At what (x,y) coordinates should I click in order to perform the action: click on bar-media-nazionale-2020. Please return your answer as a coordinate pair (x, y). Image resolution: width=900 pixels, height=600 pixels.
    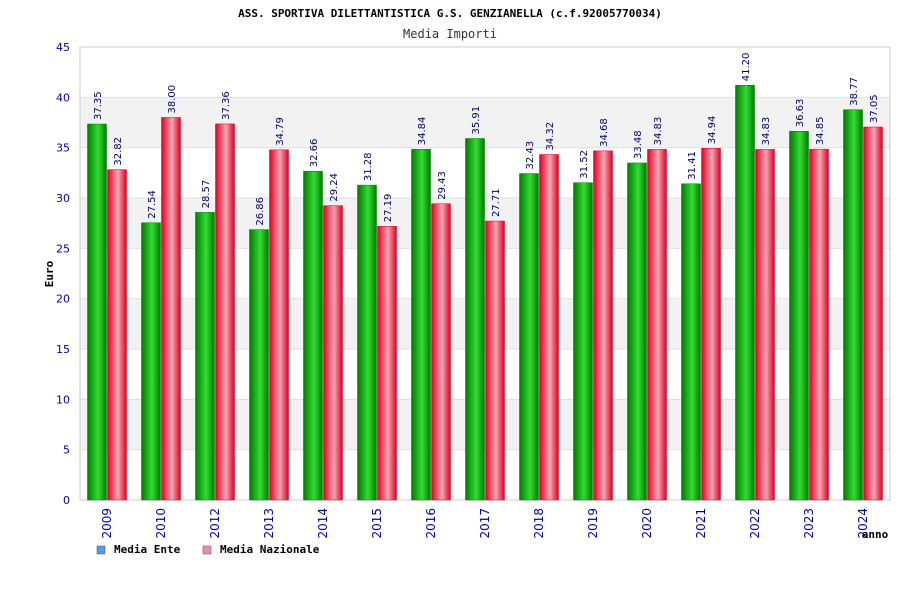
    Looking at the image, I should click on (657, 325).